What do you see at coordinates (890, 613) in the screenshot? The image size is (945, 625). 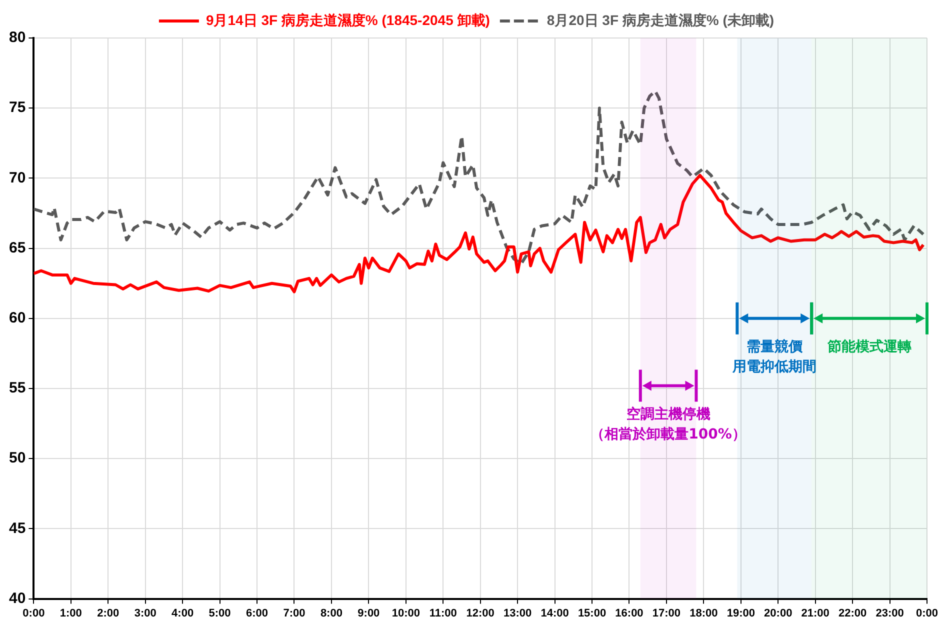 I see `x-tick-label: 23:00` at bounding box center [890, 613].